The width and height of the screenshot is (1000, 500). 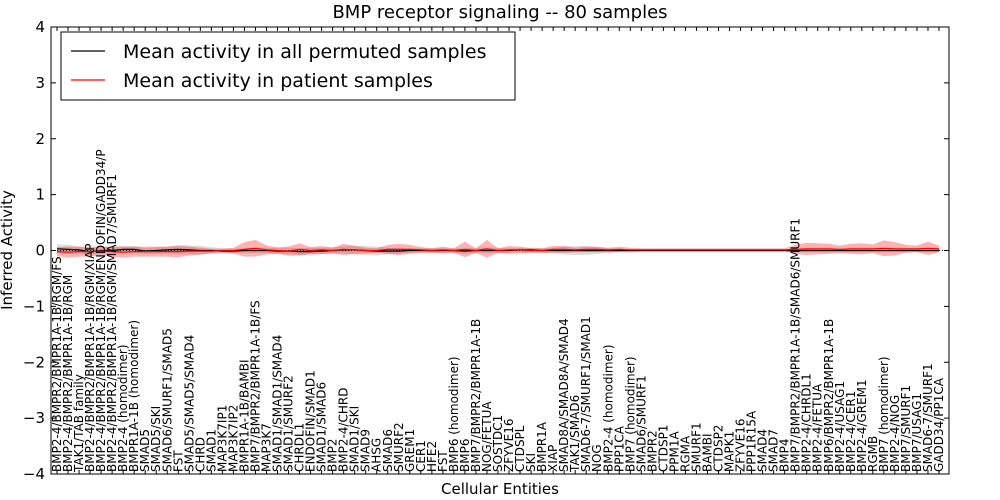 I want to click on category-label: SMAD9, so click(x=366, y=450).